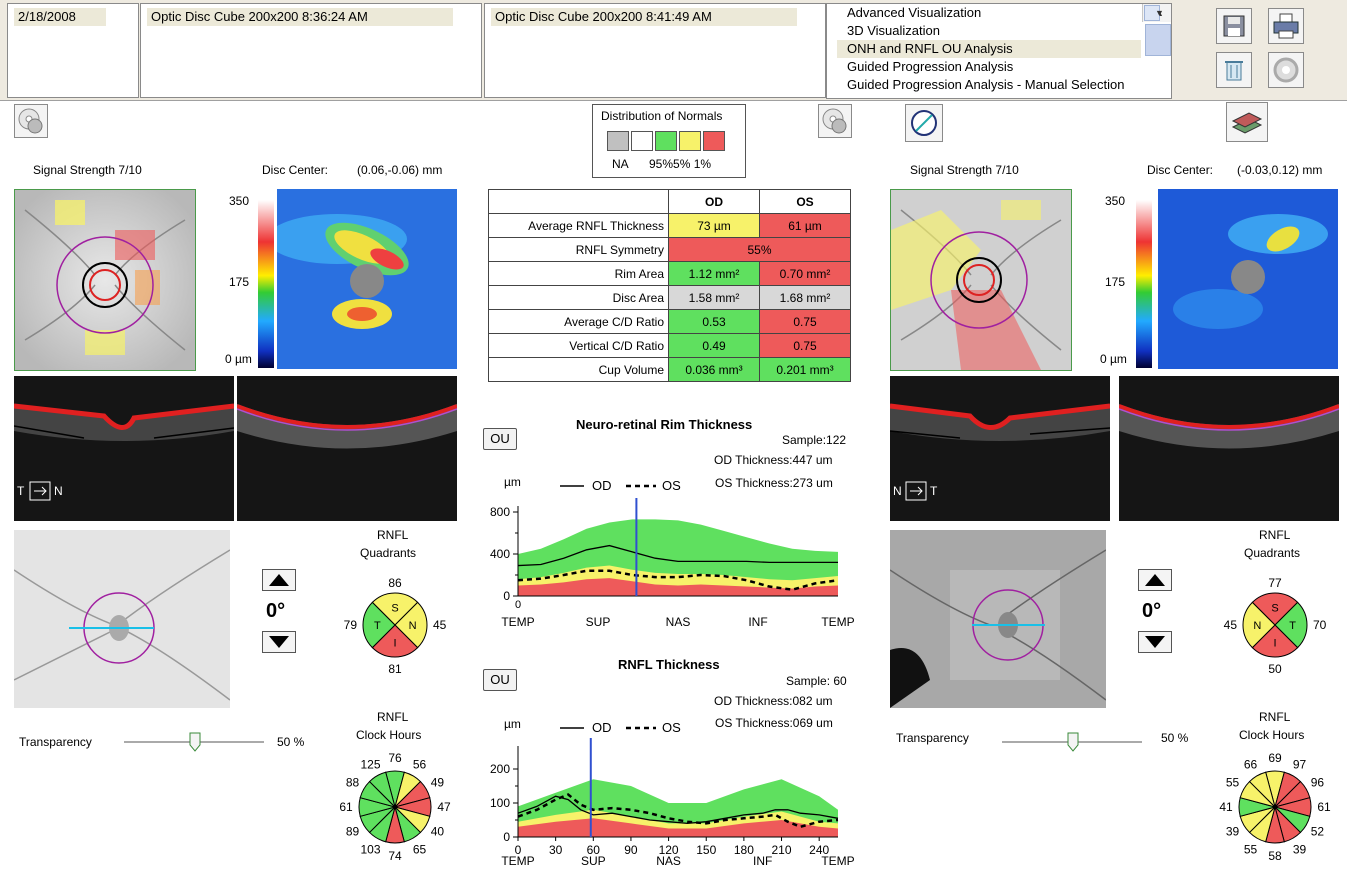  What do you see at coordinates (924, 123) in the screenshot?
I see `circle-scan-icon` at bounding box center [924, 123].